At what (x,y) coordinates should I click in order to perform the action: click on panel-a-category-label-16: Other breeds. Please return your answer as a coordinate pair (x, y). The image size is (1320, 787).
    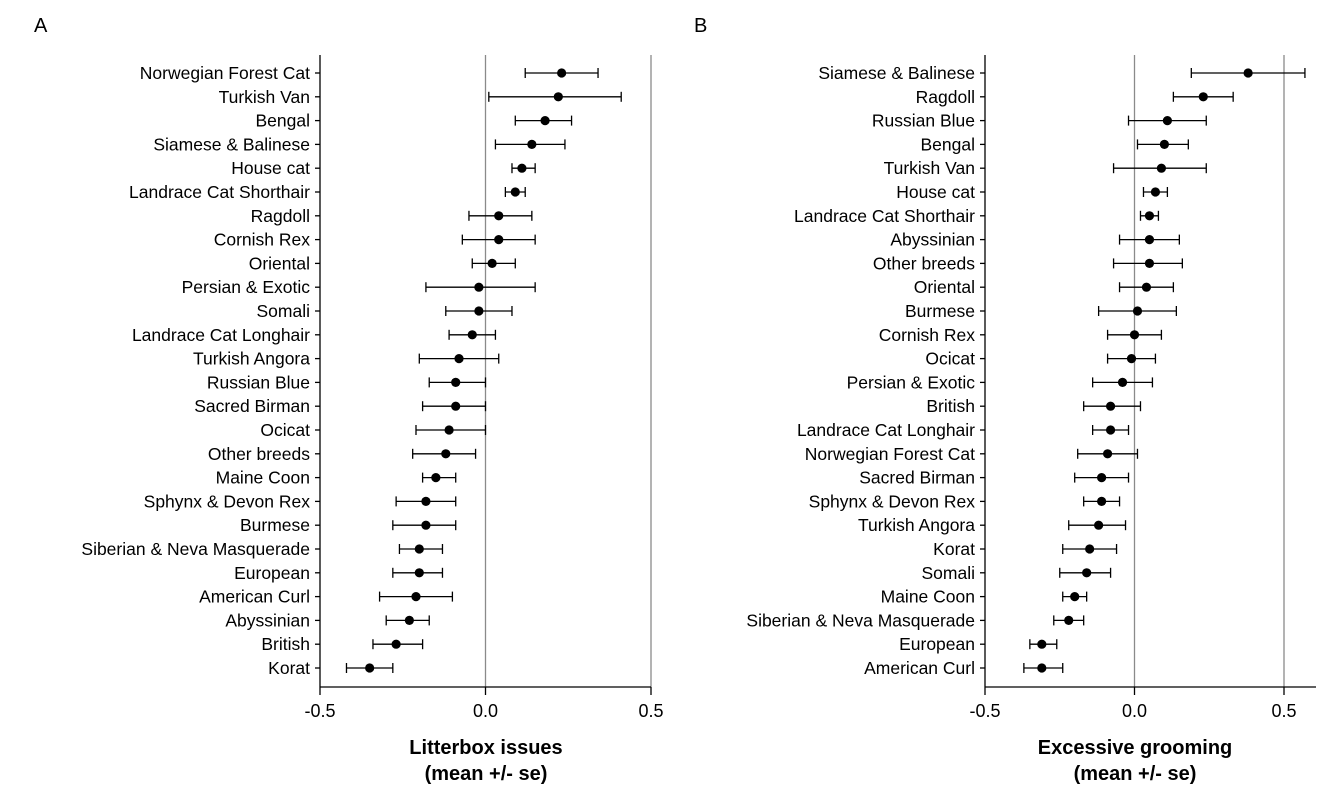
    Looking at the image, I should click on (259, 454).